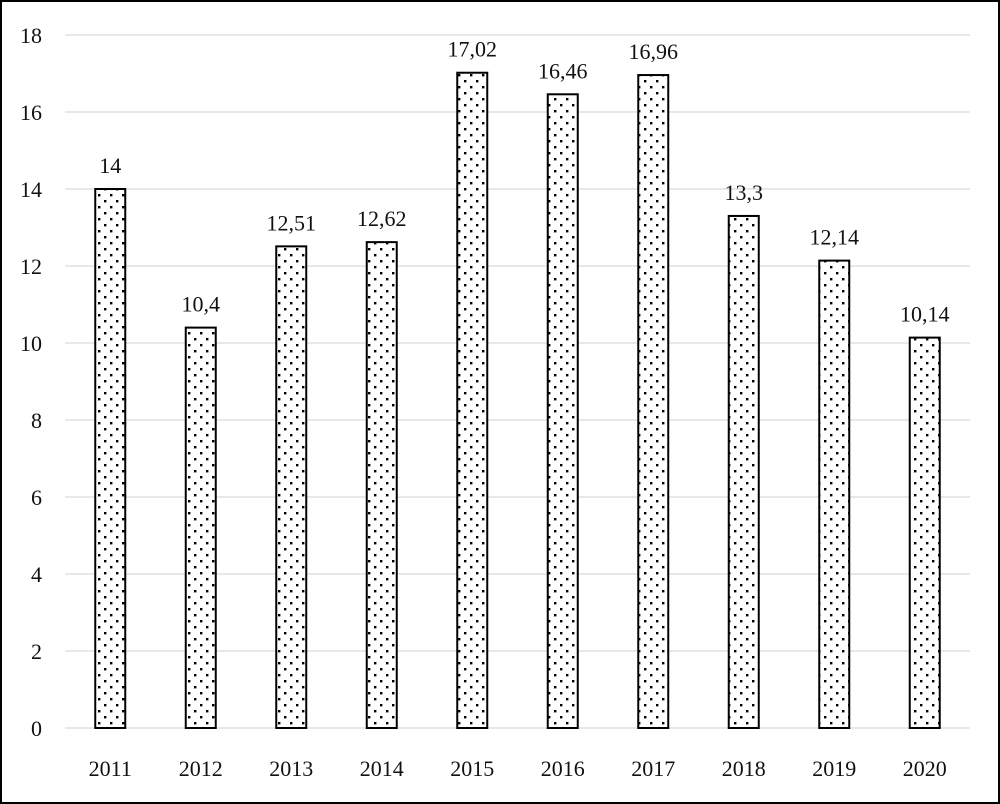  Describe the element at coordinates (31, 189) in the screenshot. I see `y-tick-label: 14` at that location.